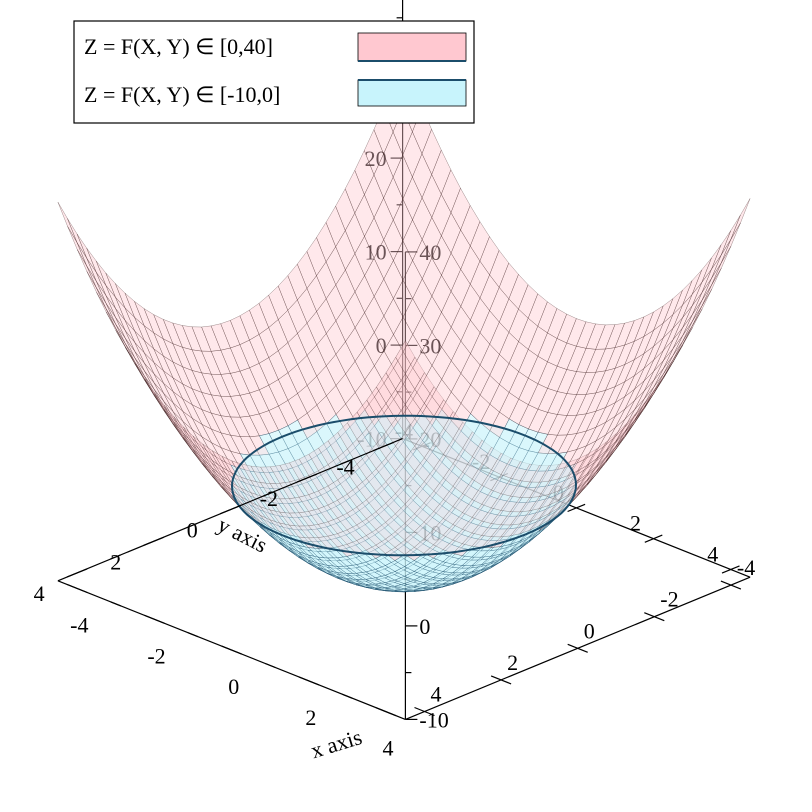 The width and height of the screenshot is (812, 812). What do you see at coordinates (310, 717) in the screenshot?
I see `x-tick-label: 2` at bounding box center [310, 717].